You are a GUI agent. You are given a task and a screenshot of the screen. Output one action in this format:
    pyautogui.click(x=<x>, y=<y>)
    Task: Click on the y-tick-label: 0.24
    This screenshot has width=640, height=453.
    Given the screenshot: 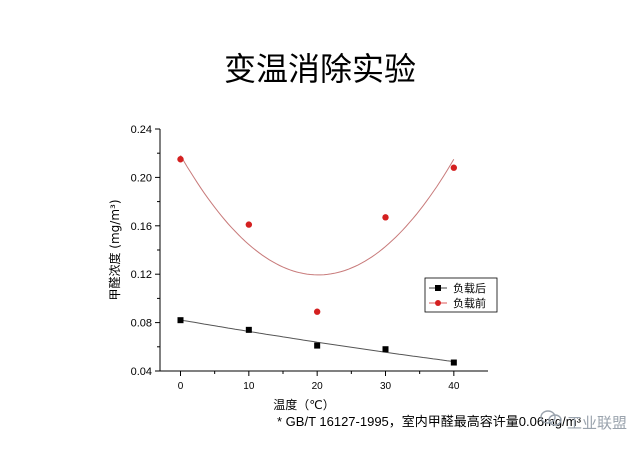 What is the action you would take?
    pyautogui.click(x=141, y=130)
    